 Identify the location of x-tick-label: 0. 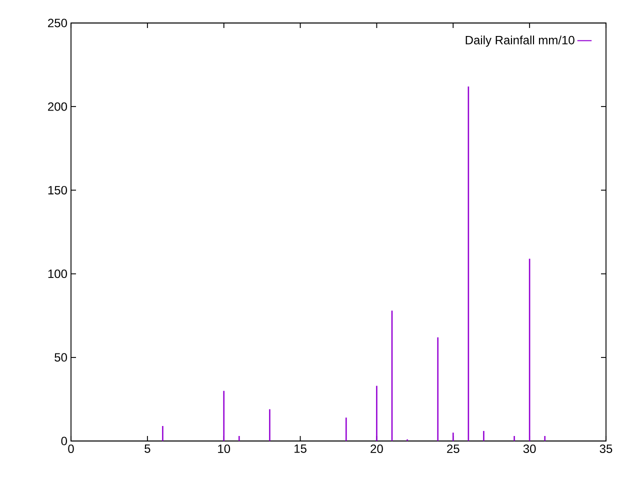
(71, 449).